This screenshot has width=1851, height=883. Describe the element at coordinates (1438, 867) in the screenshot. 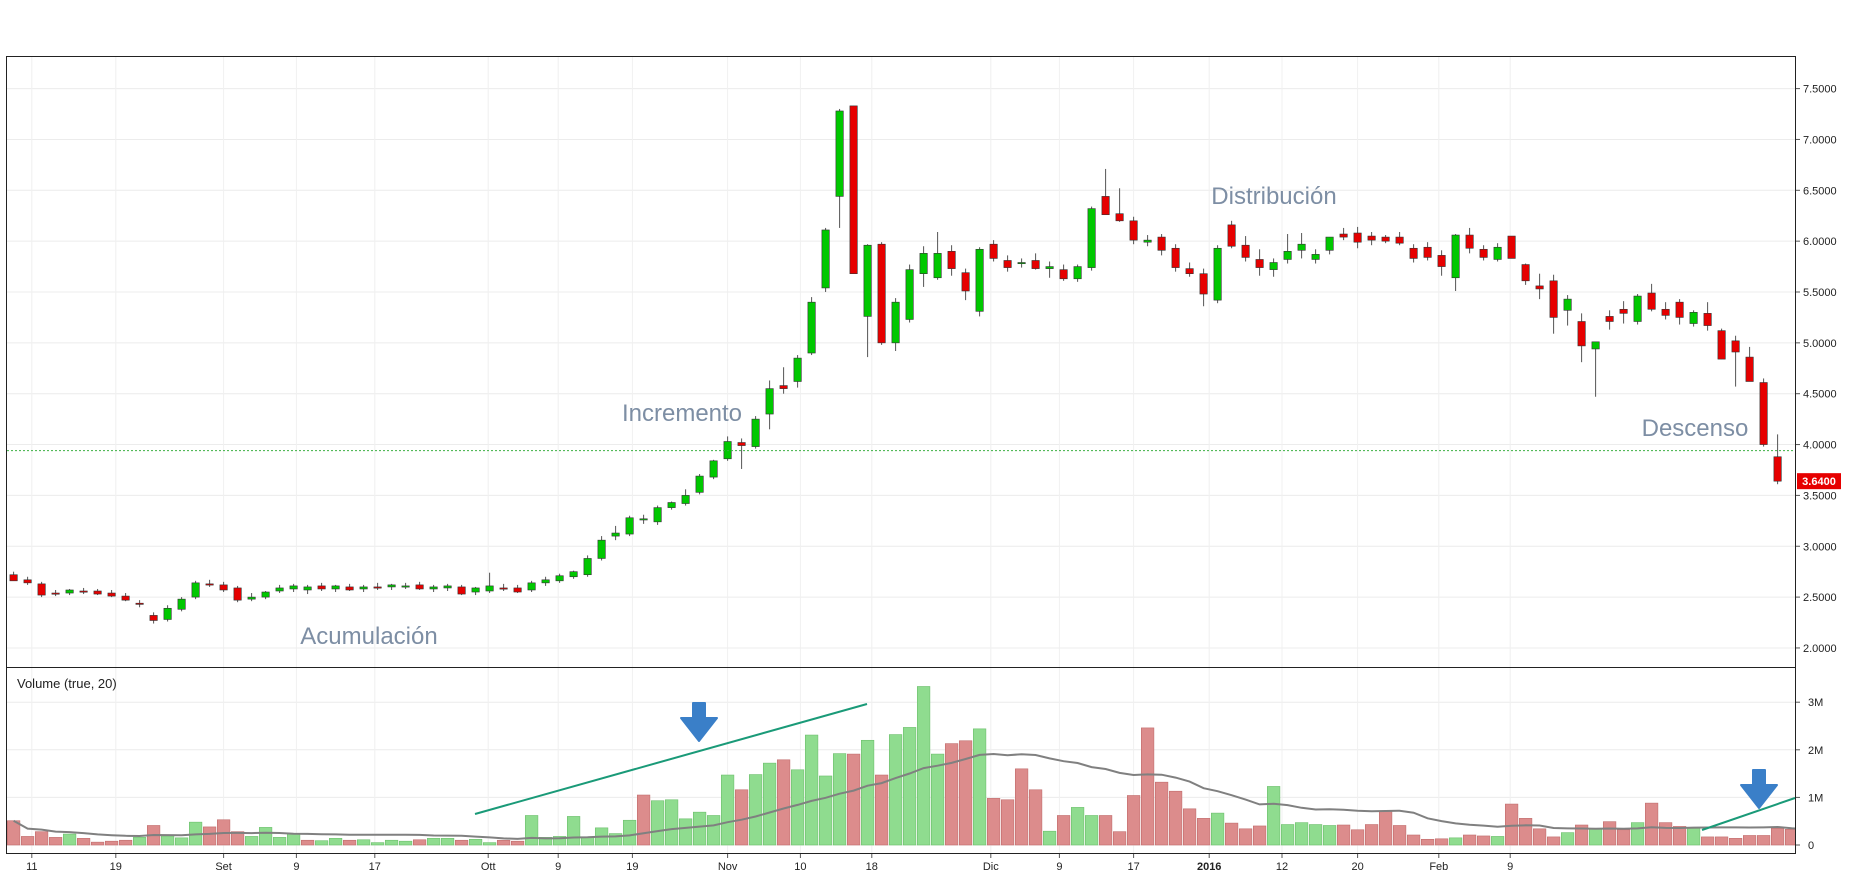

I see `x-tick-label: Feb` at that location.